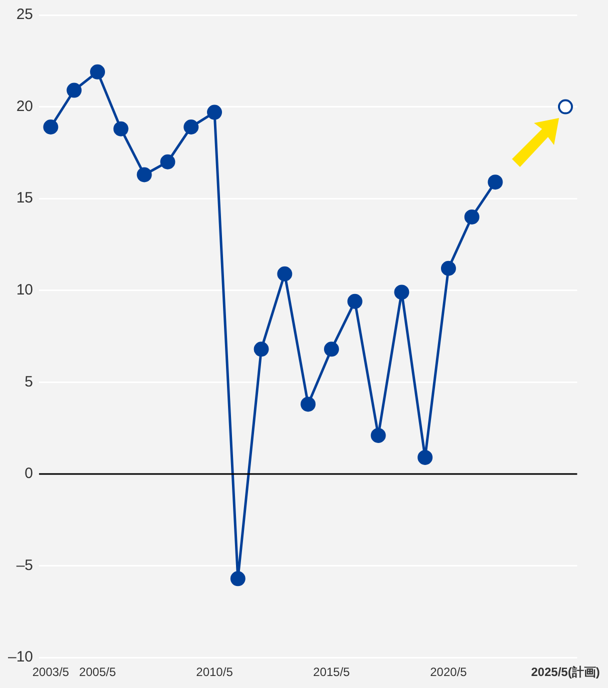 The width and height of the screenshot is (608, 688). Describe the element at coordinates (331, 672) in the screenshot. I see `x-tick-label: 2015/5` at that location.